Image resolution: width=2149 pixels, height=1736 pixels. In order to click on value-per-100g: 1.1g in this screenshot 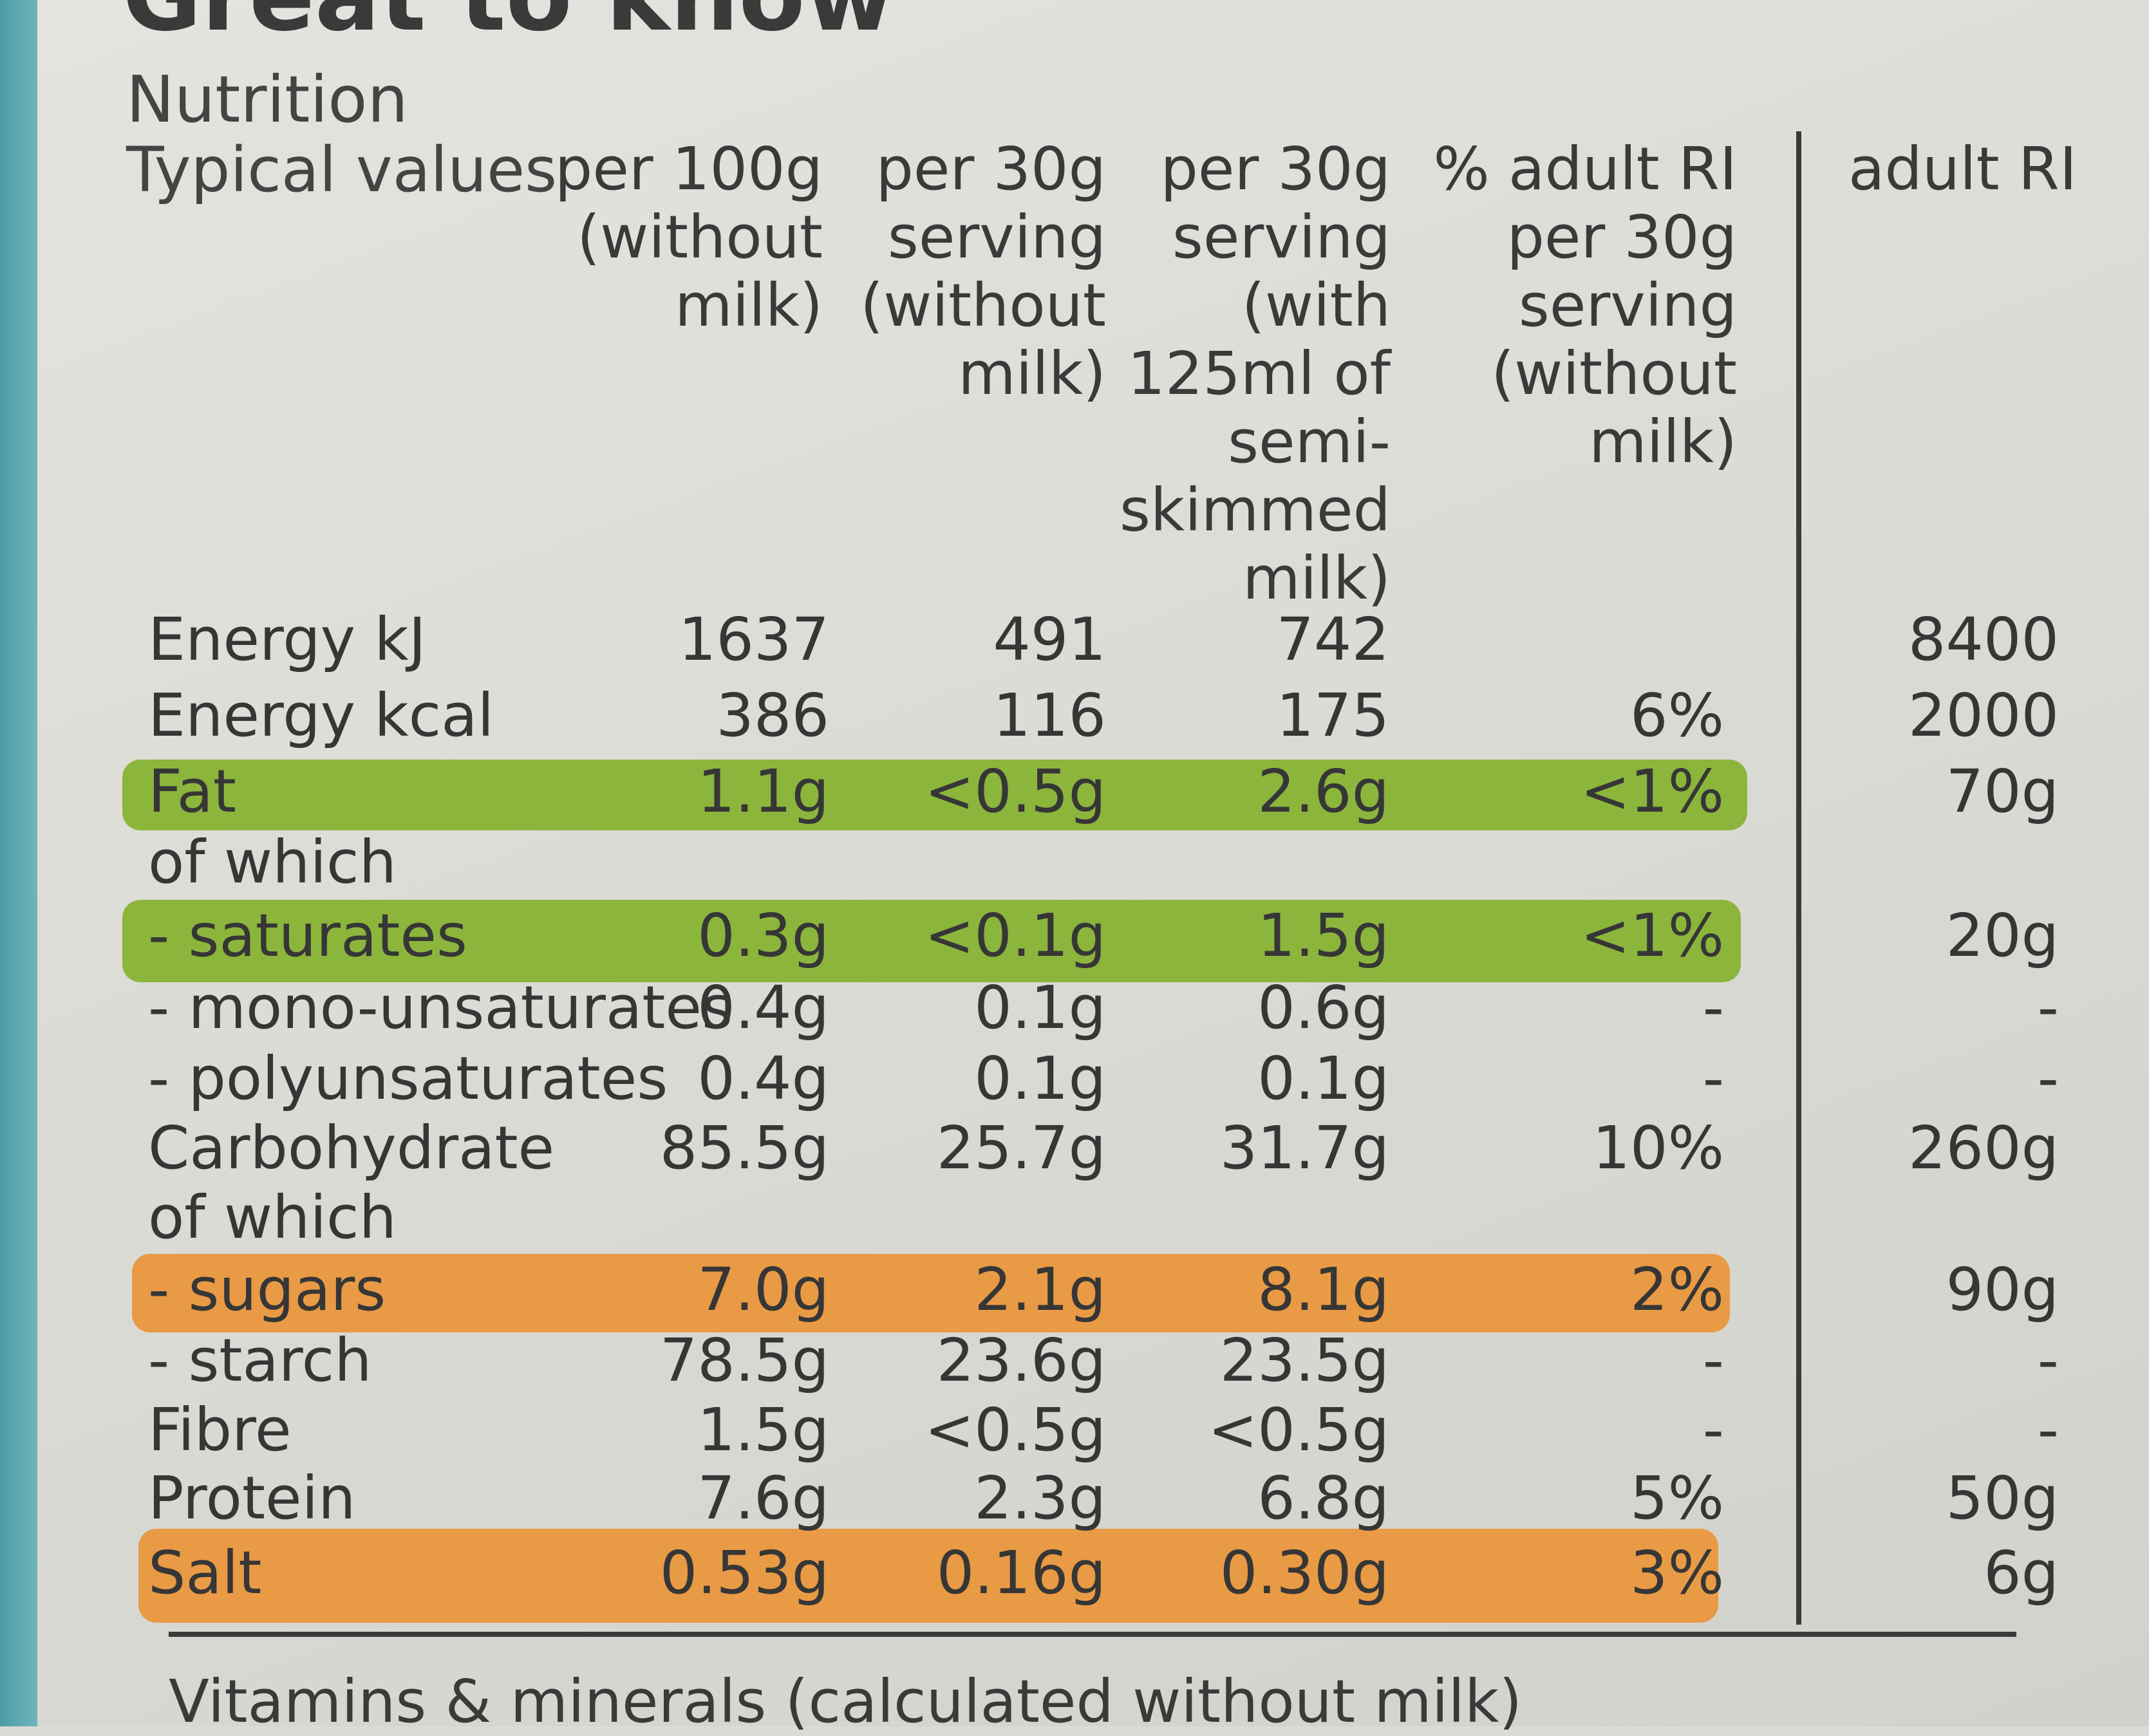, I will do `click(763, 791)`.